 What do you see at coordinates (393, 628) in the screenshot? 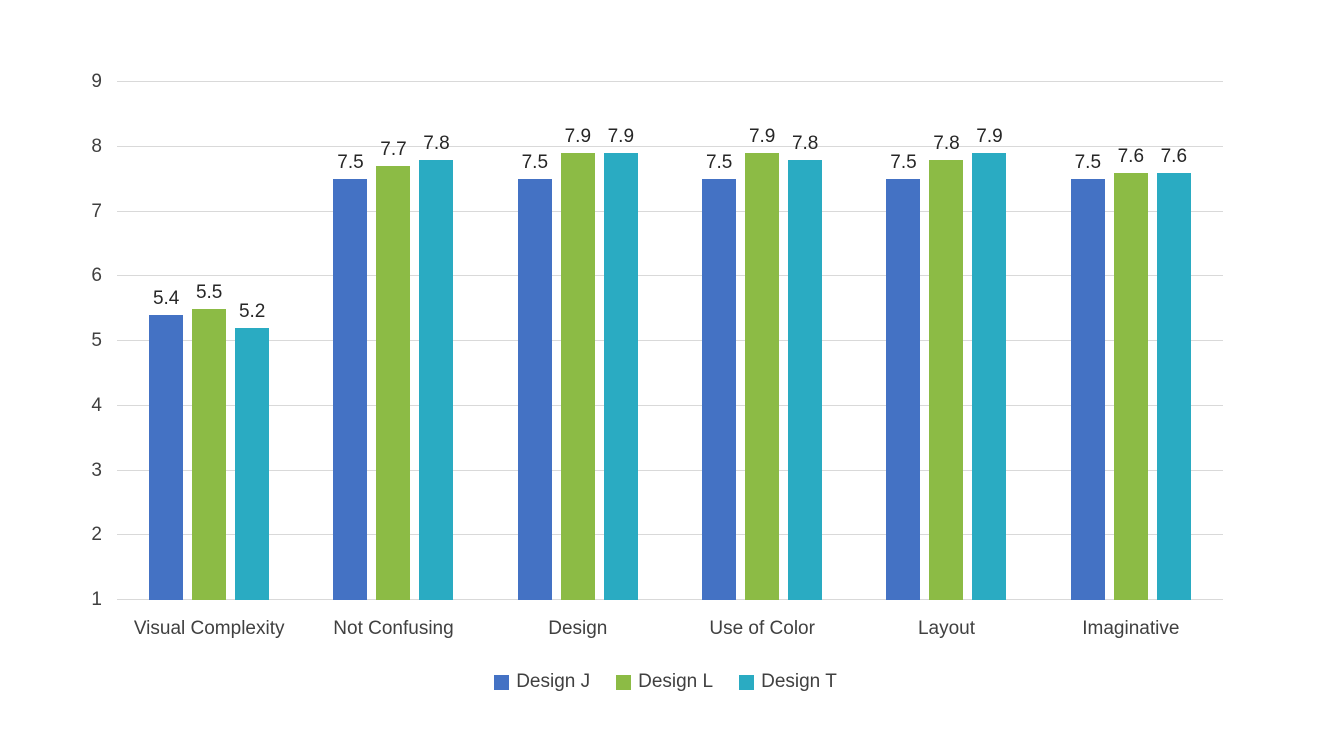
I see `category-label: Not Confusing` at bounding box center [393, 628].